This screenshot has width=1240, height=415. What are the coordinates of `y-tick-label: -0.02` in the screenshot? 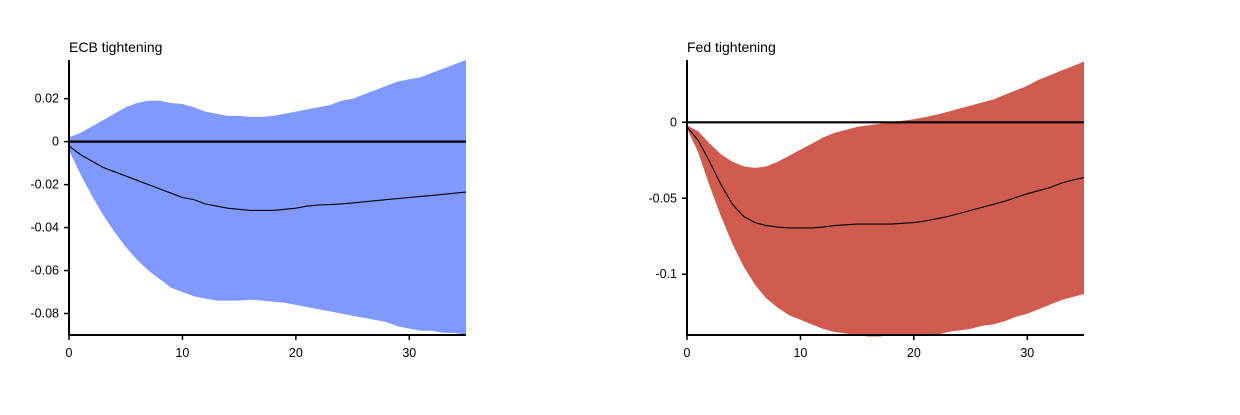 It's located at (45, 185).